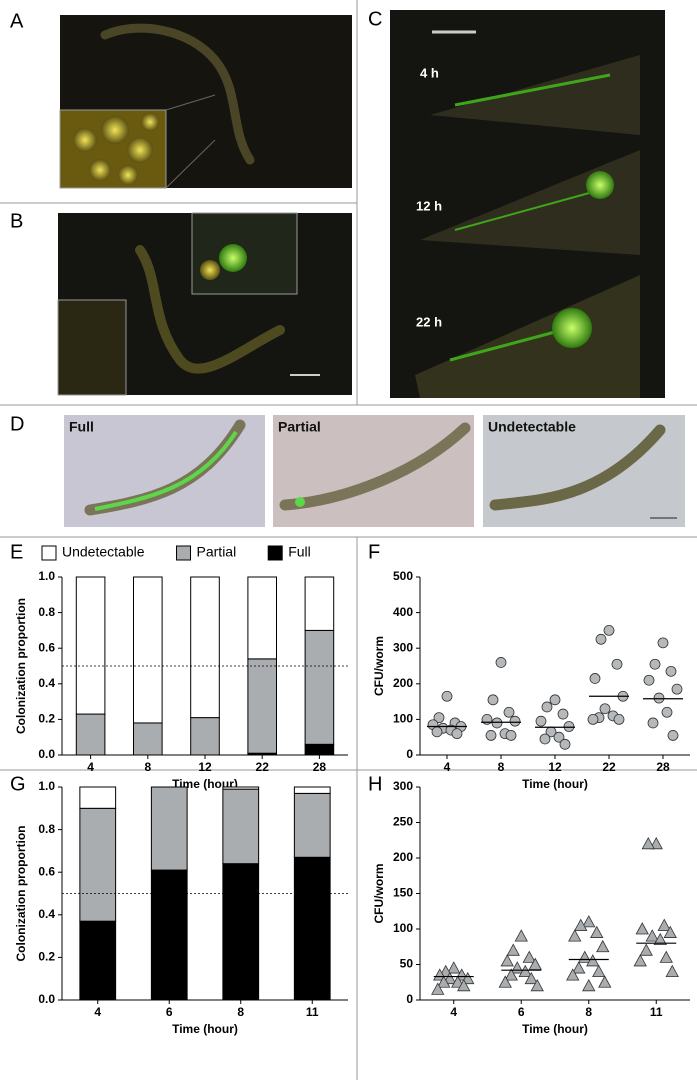  I want to click on panel-label: F, so click(374, 552).